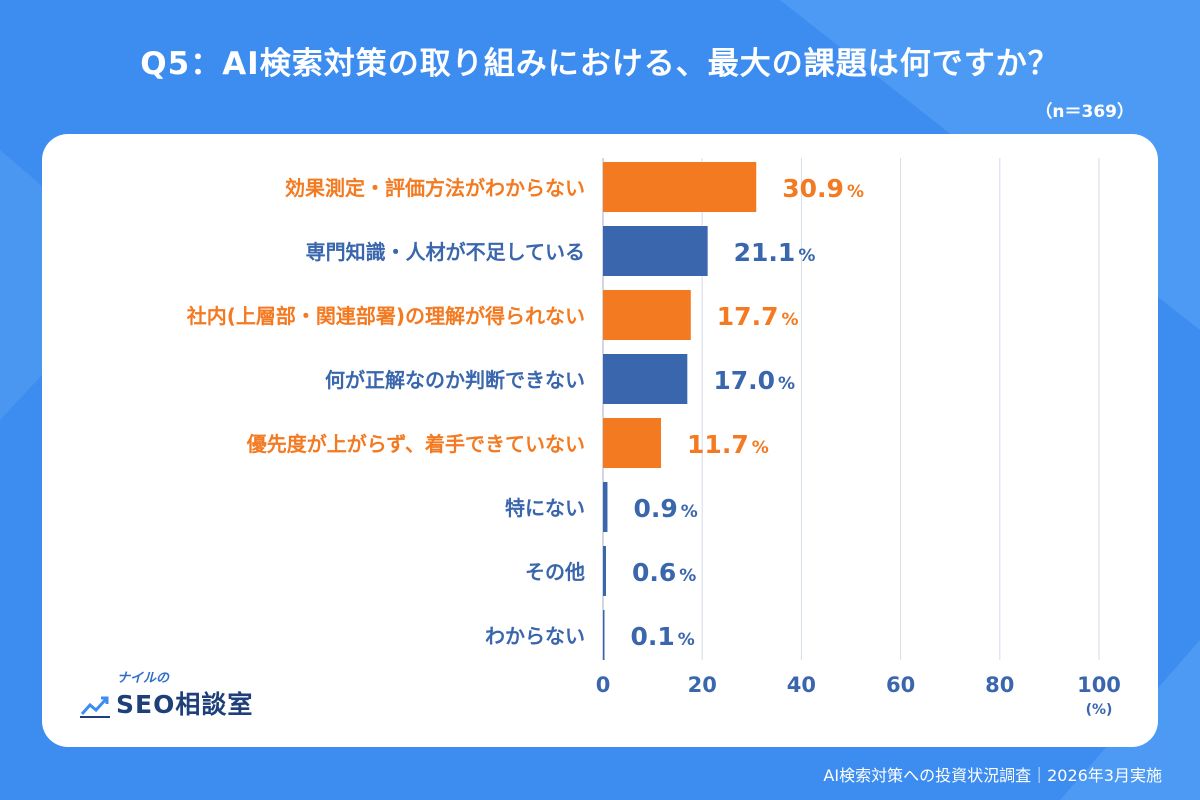  What do you see at coordinates (728, 444) in the screenshot?
I see `value-label: 11.7%` at bounding box center [728, 444].